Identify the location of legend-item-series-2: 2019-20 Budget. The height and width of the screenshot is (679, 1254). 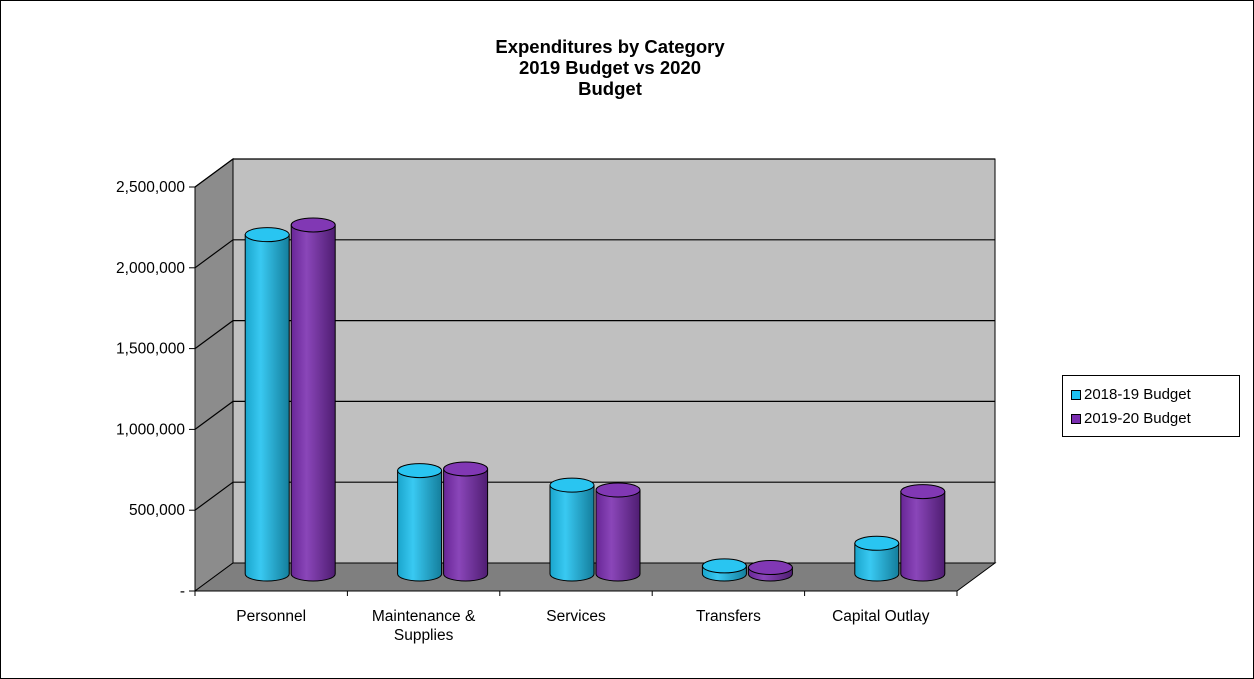
(1131, 418).